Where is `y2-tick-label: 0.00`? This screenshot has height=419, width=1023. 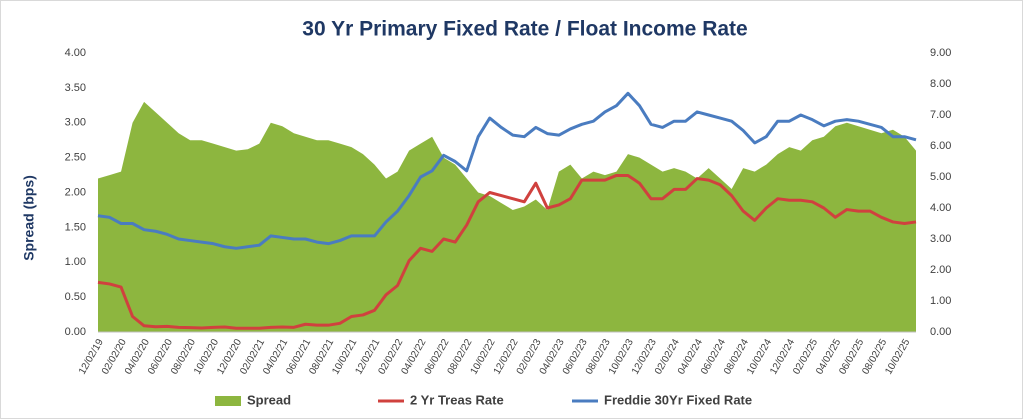
y2-tick-label: 0.00 is located at coordinates (940, 332).